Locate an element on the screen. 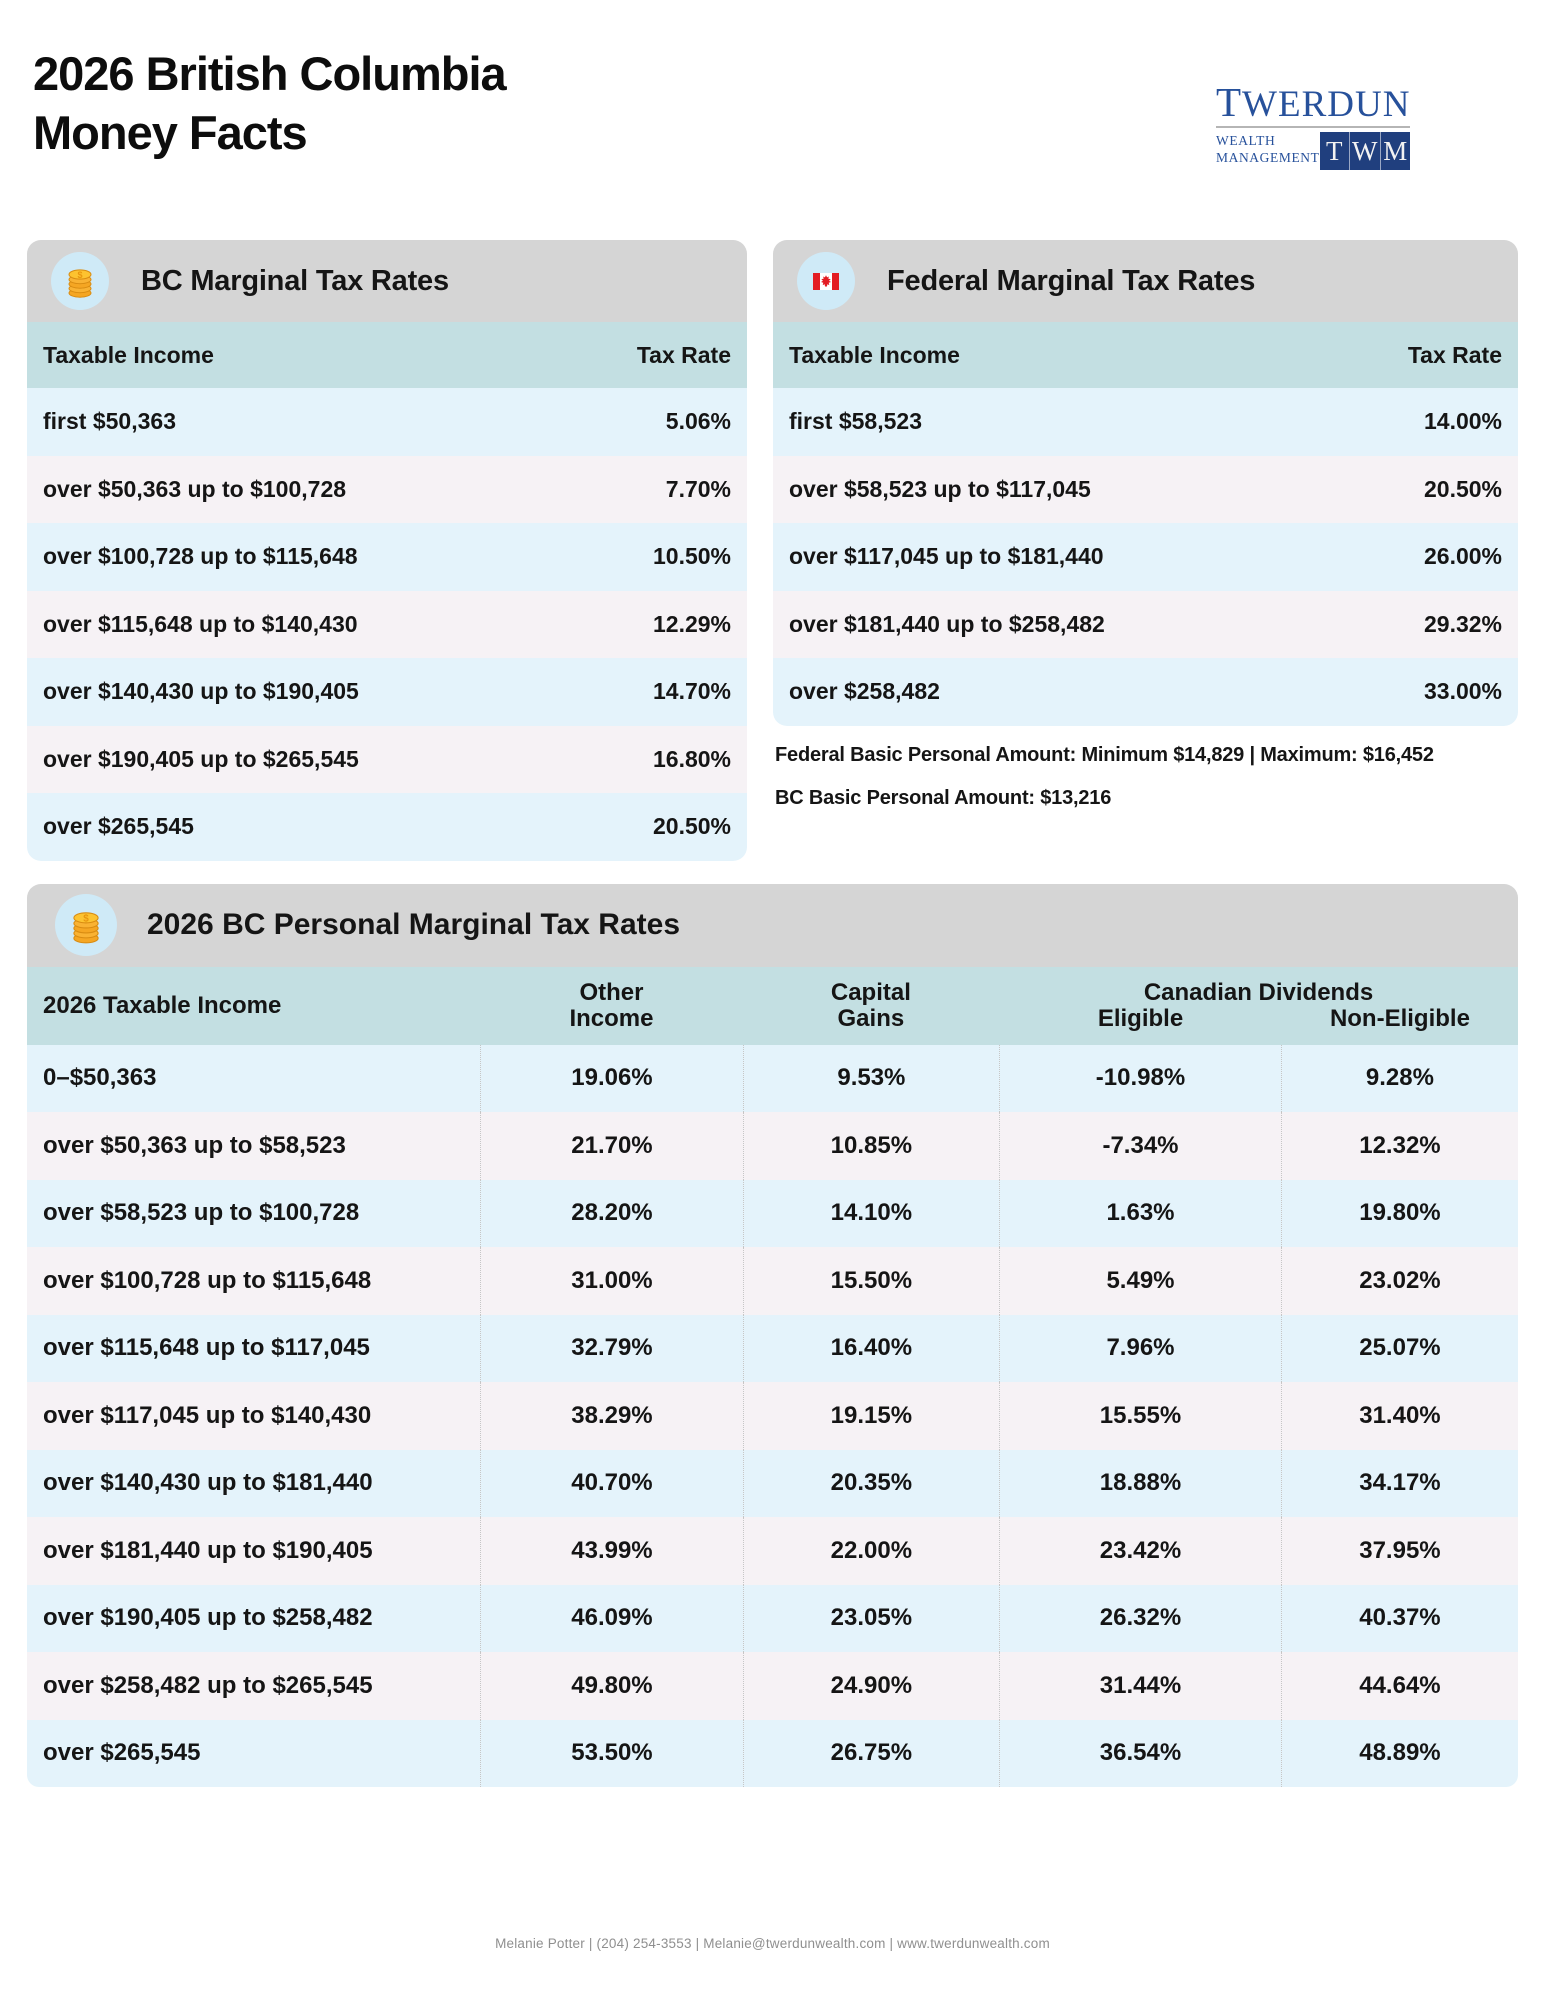 This screenshot has width=1545, height=2000. eligible-dividend-rate: 31.44% is located at coordinates (1140, 1686).